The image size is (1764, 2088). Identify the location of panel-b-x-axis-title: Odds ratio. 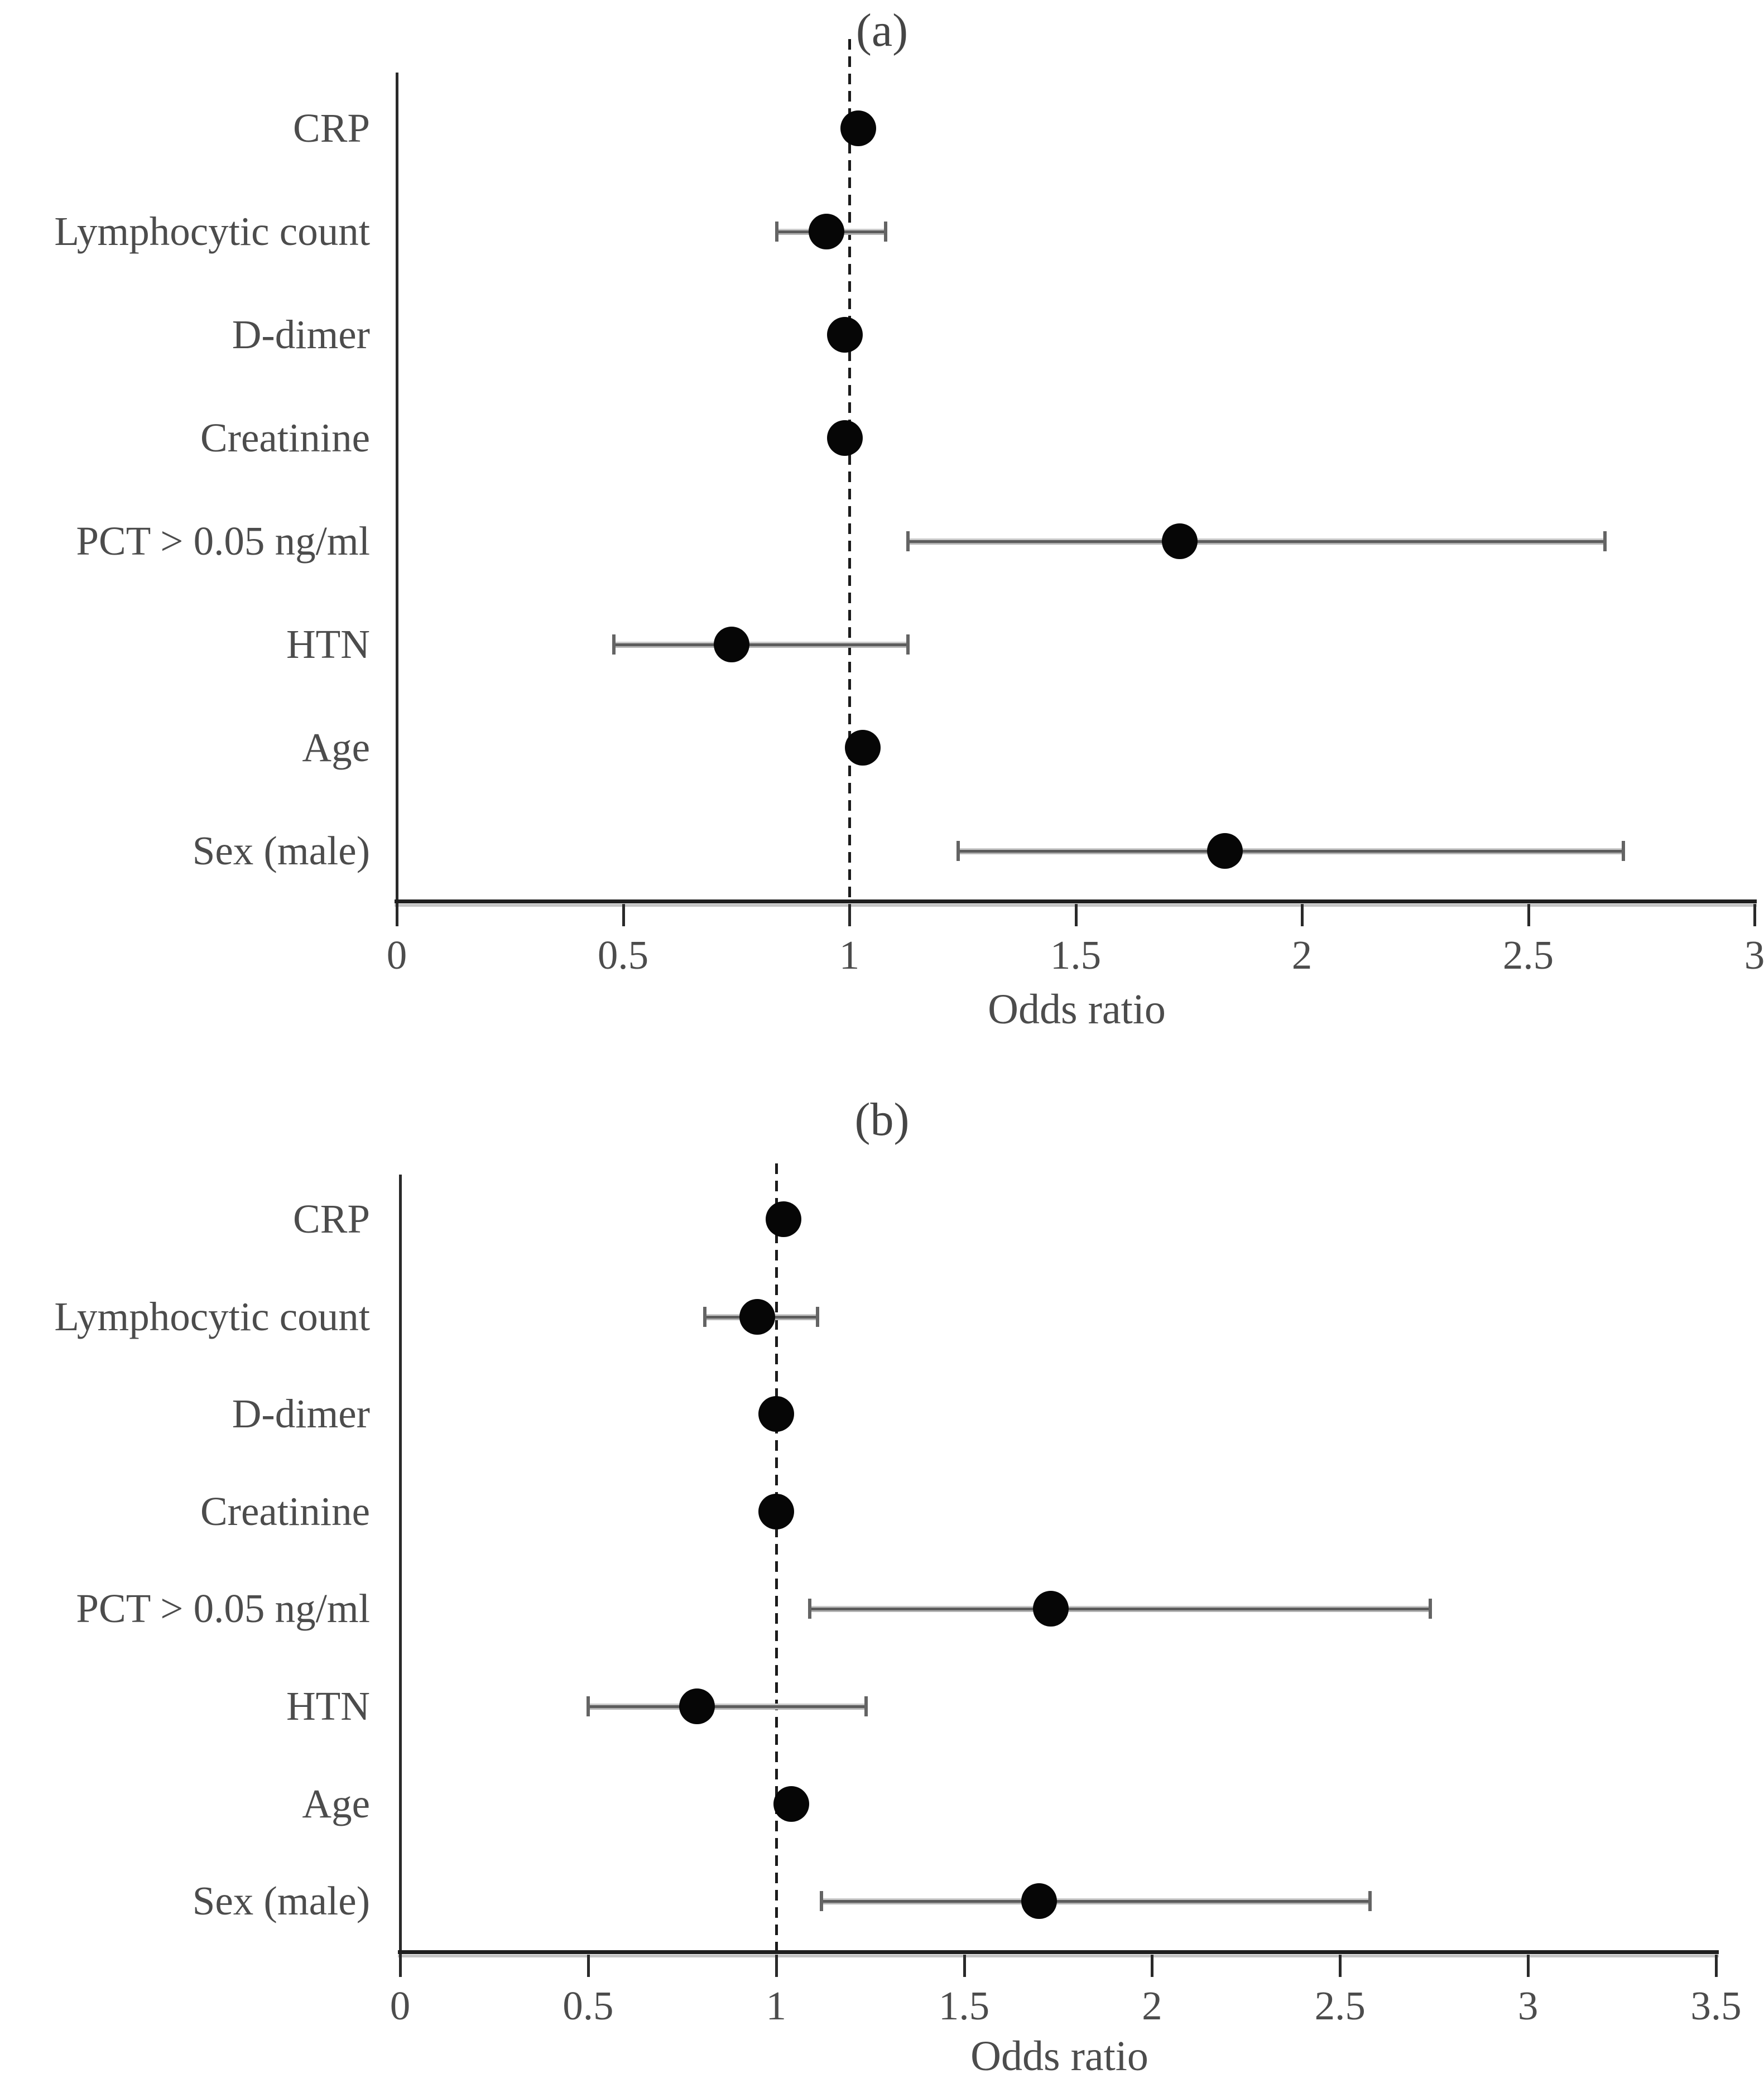
(1059, 2056).